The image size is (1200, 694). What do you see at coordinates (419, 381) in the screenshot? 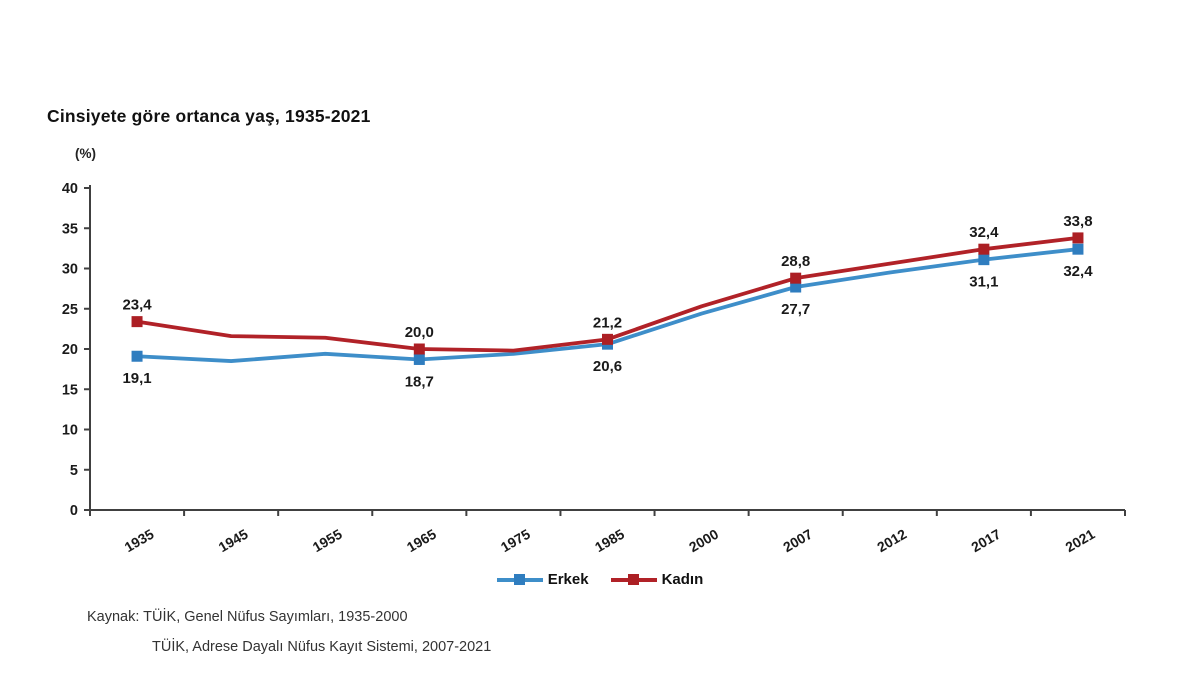
I see `svg-text: 18,7` at bounding box center [419, 381].